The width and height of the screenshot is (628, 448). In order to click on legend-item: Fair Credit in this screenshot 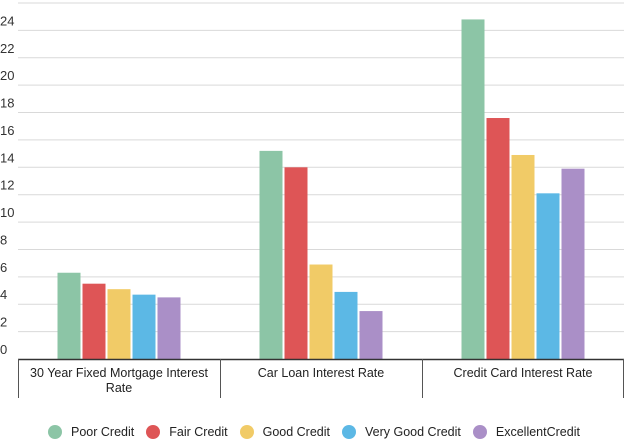, I will do `click(187, 432)`.